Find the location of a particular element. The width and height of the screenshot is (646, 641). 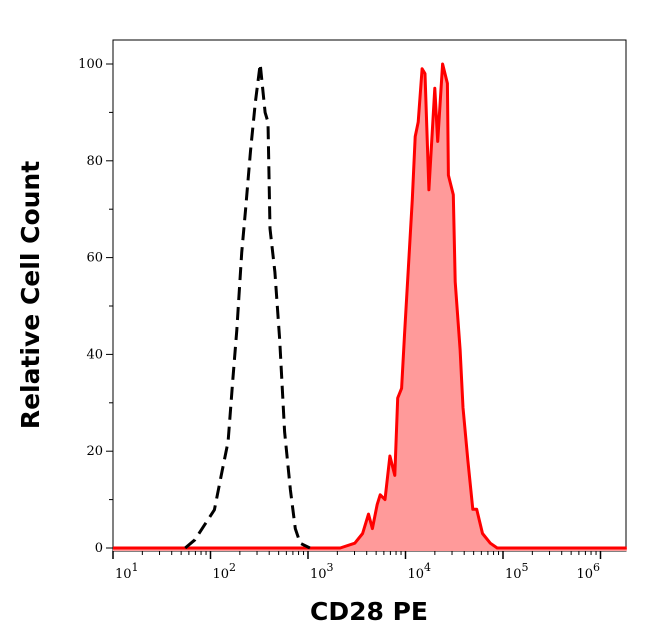

y-tick-label: 80 is located at coordinates (94, 161).